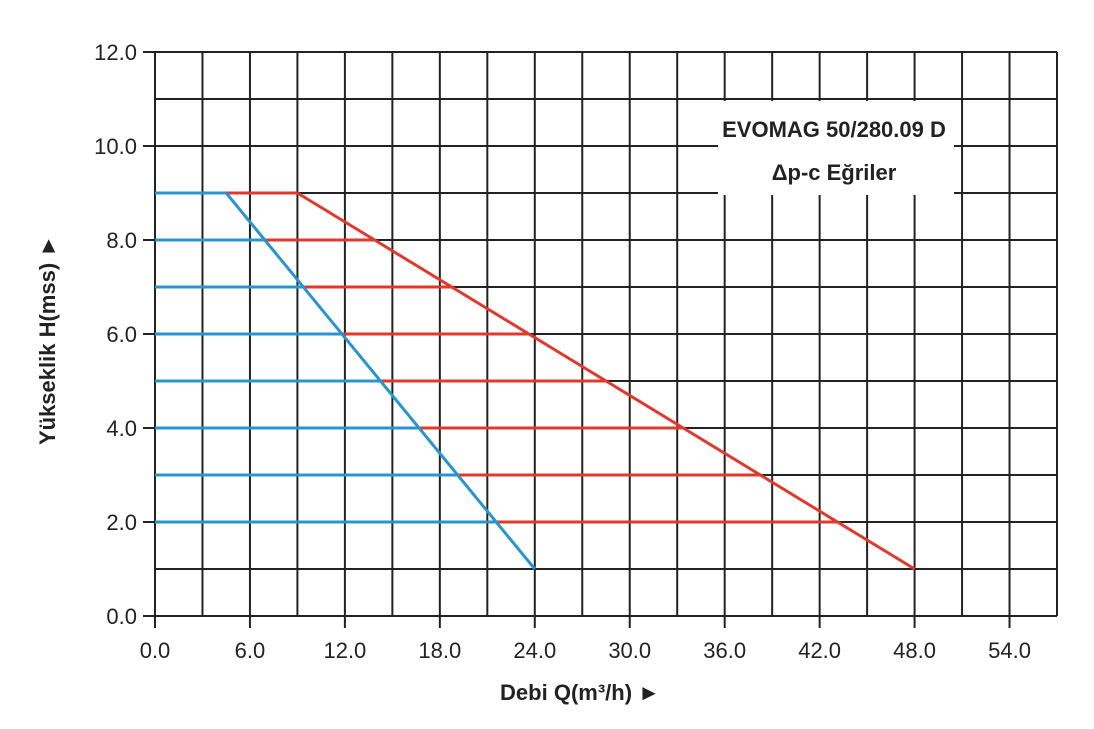 This screenshot has width=1094, height=729. I want to click on x-tick-label: 42.0, so click(819, 650).